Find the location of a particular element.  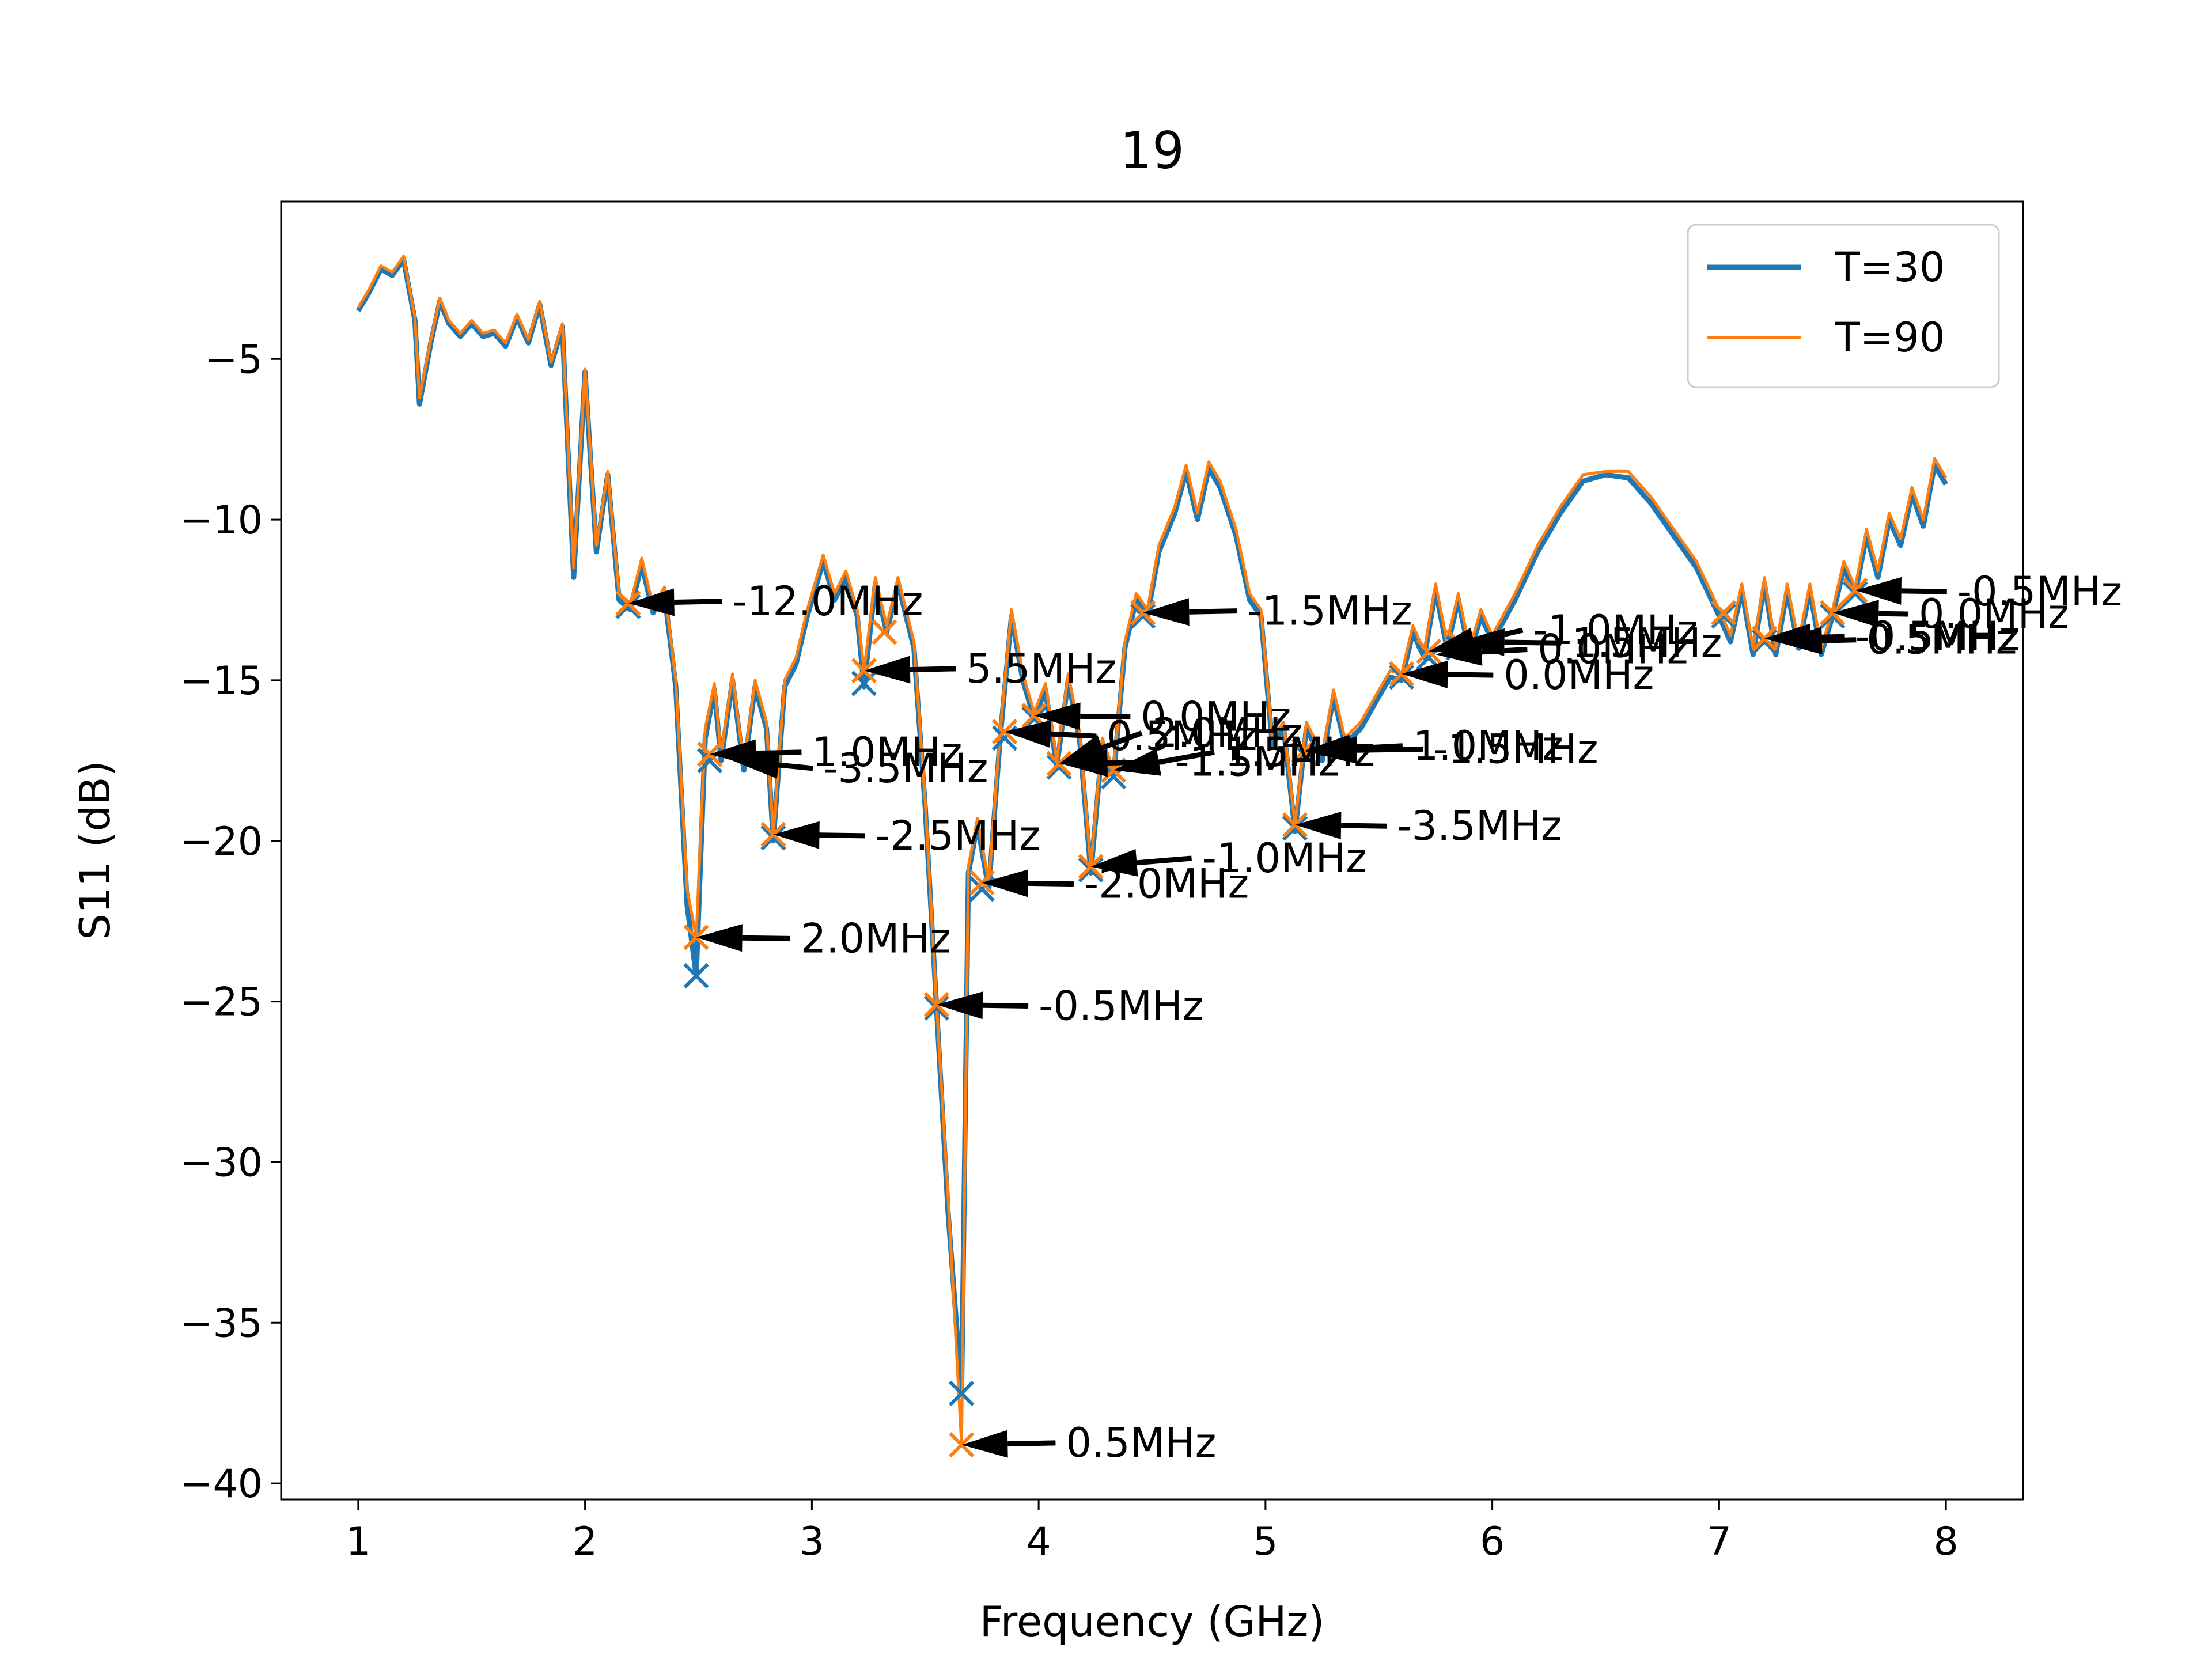

y-tick-label: −25 is located at coordinates (221, 1002).